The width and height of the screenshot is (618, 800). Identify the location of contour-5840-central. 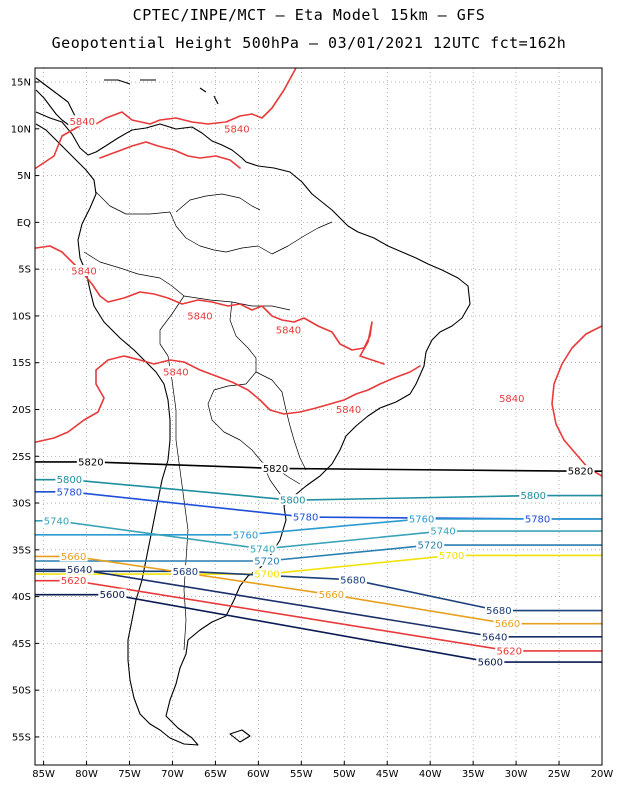
(228, 399).